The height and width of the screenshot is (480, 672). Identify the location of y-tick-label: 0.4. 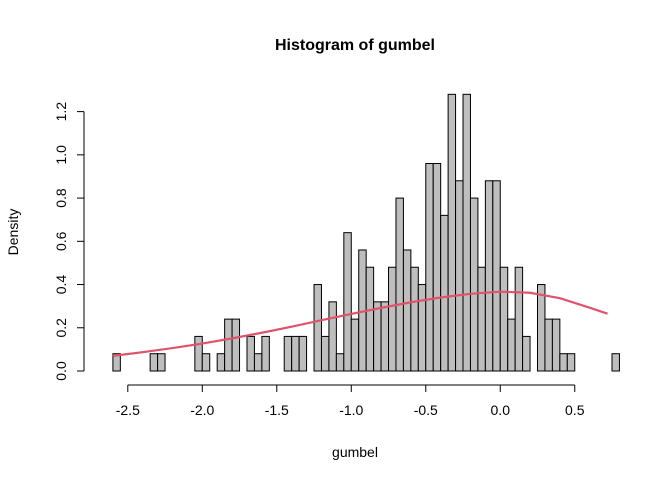
(61, 285).